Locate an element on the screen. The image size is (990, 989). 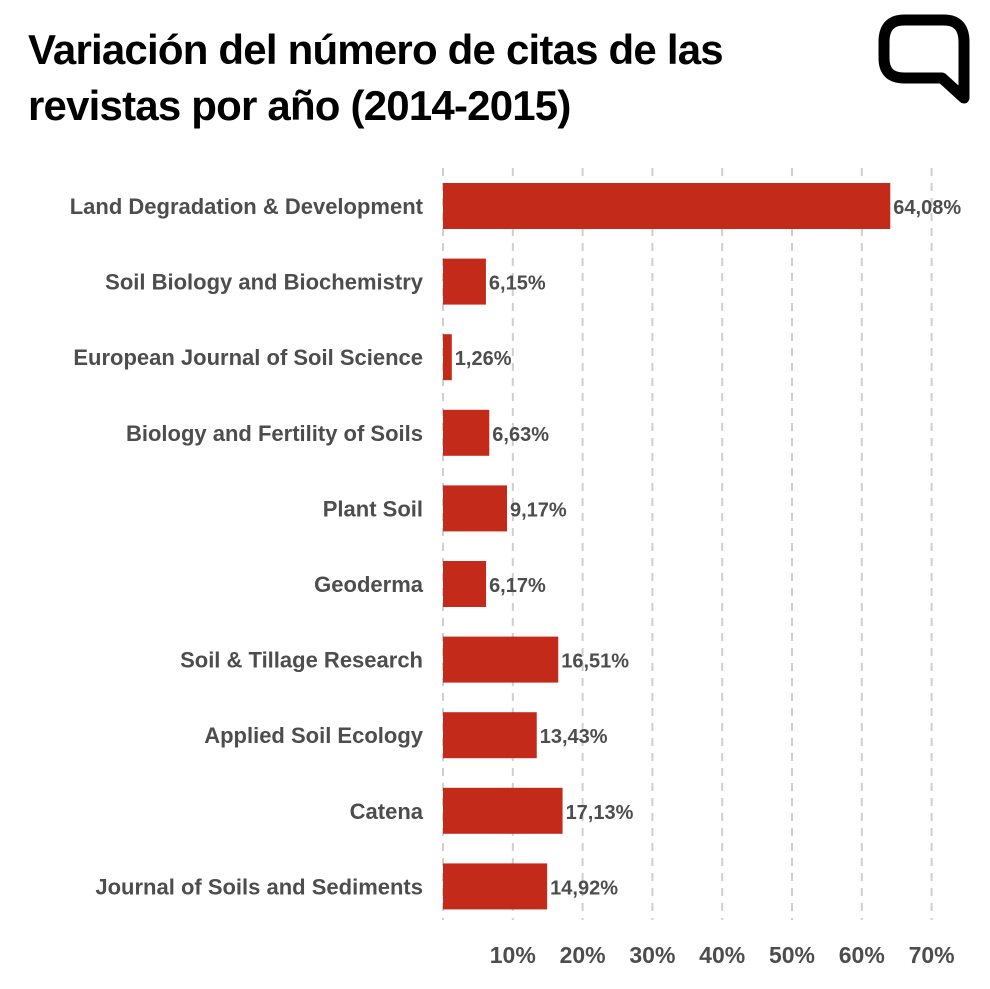
category-label: European Journal of Soil Science is located at coordinates (248, 357).